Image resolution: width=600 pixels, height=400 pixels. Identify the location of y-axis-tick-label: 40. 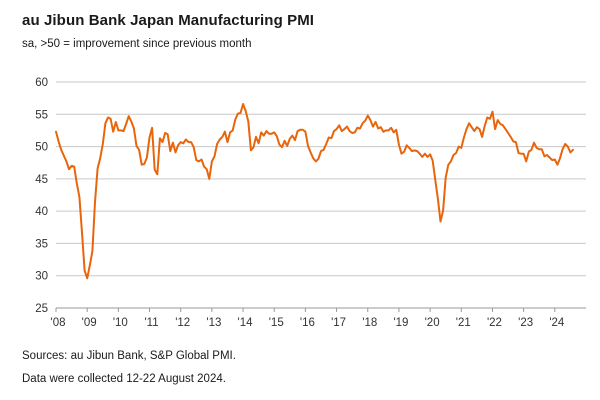
(41, 212).